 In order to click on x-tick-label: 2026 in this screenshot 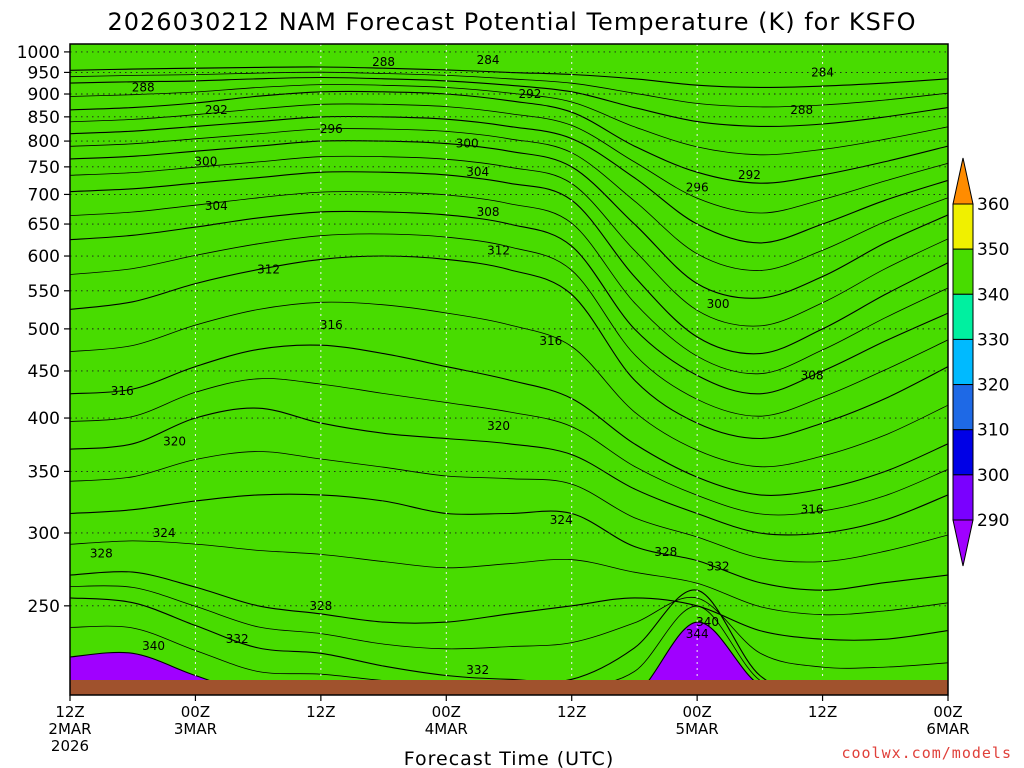, I will do `click(70, 746)`.